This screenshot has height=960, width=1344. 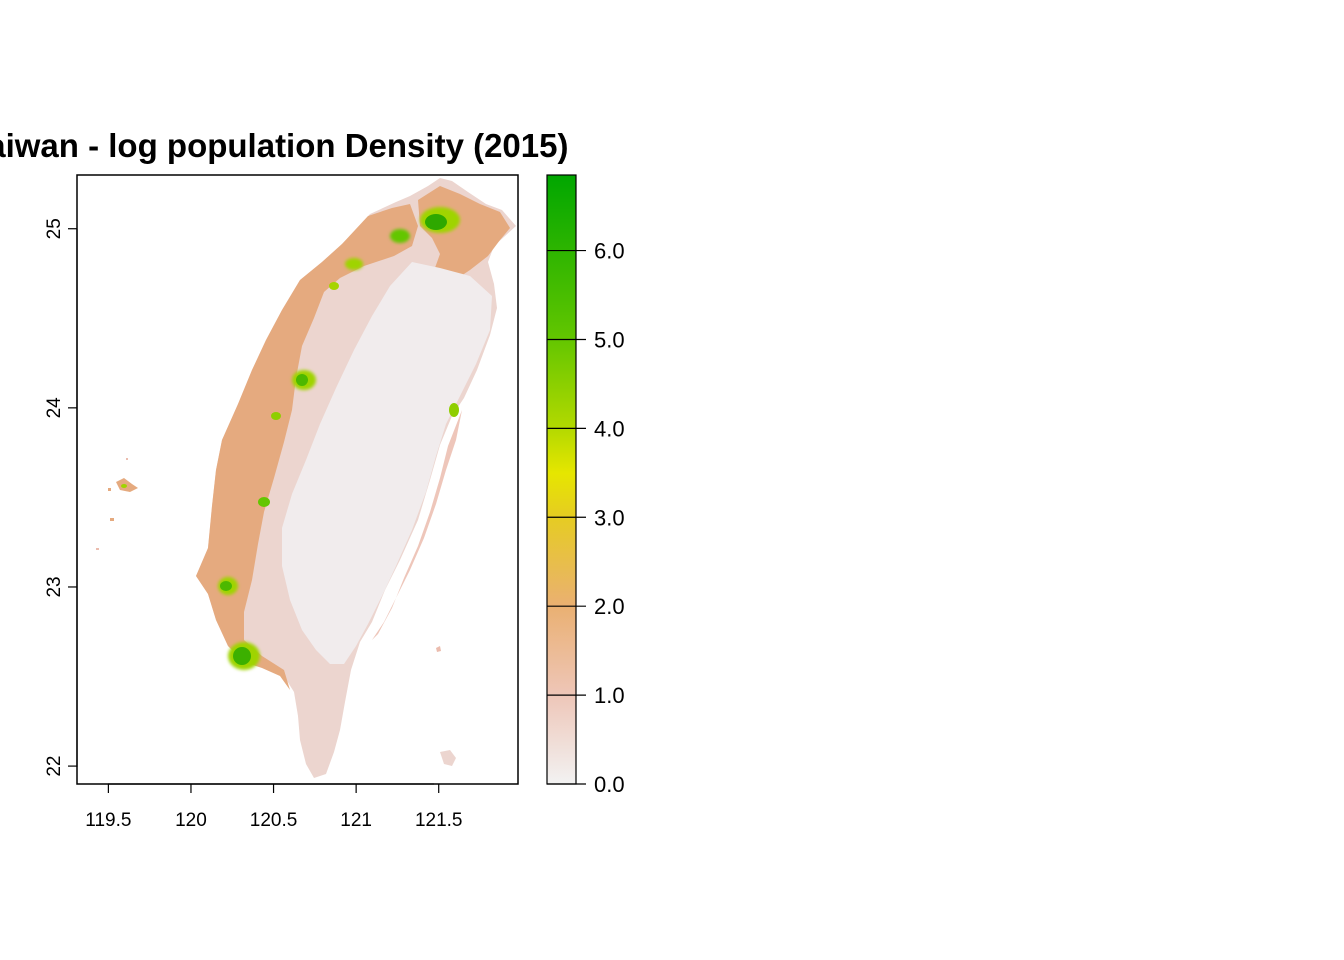 What do you see at coordinates (54, 228) in the screenshot?
I see `y-tick-label: 25` at bounding box center [54, 228].